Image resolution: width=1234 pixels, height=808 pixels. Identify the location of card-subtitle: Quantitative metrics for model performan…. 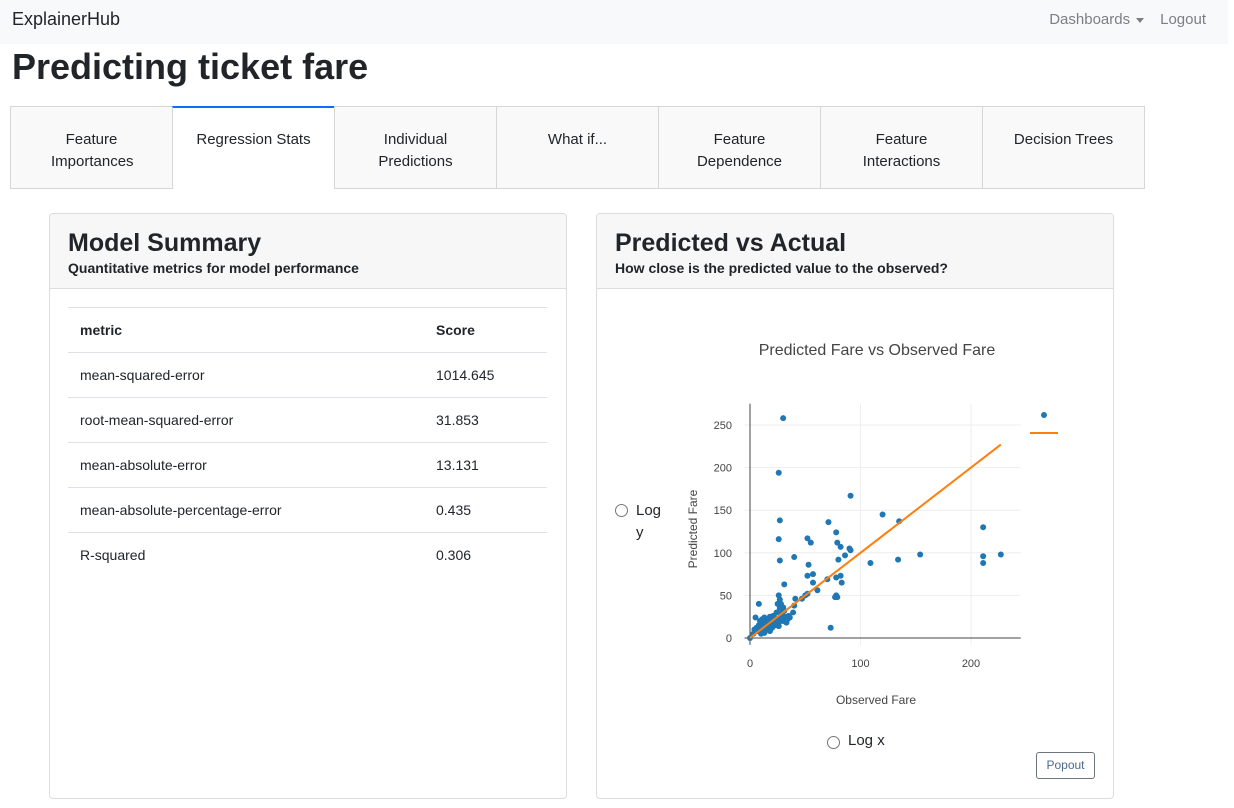
(213, 268).